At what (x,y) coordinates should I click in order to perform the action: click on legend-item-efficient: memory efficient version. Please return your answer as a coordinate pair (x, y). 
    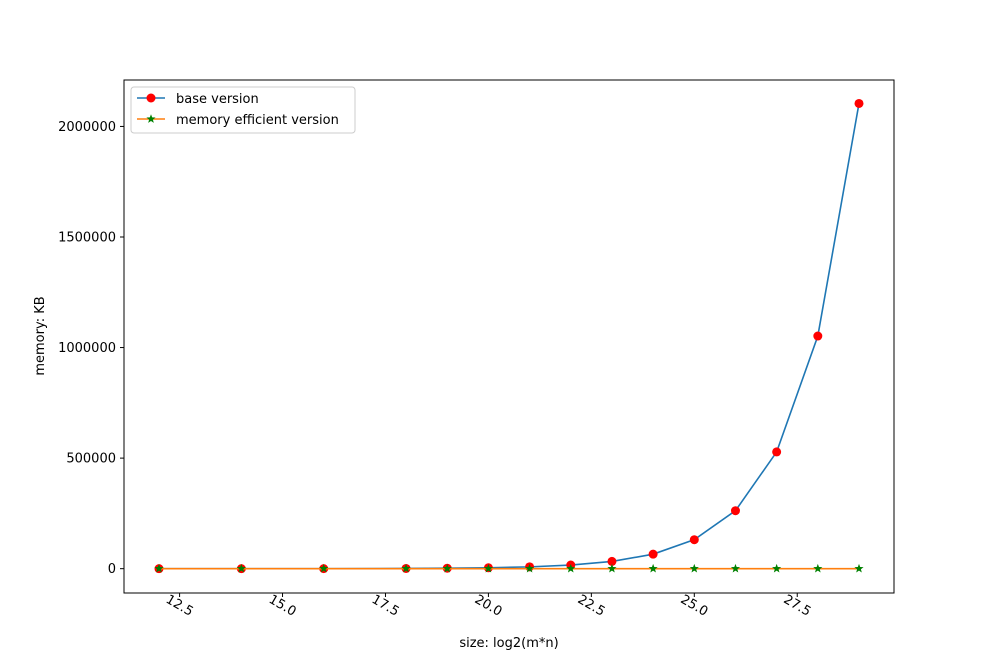
    Looking at the image, I should click on (238, 120).